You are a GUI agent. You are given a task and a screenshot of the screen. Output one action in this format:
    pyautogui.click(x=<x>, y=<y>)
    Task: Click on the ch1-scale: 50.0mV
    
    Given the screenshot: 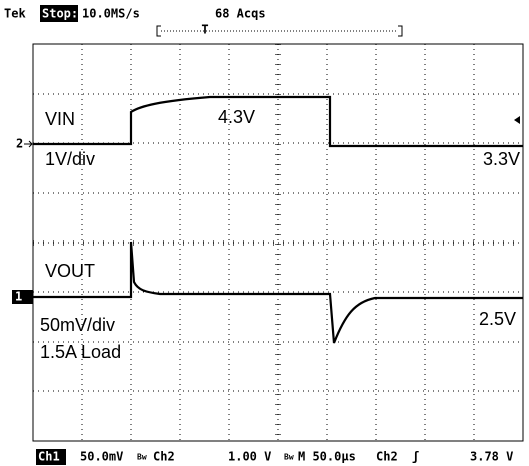 What is the action you would take?
    pyautogui.click(x=101, y=457)
    